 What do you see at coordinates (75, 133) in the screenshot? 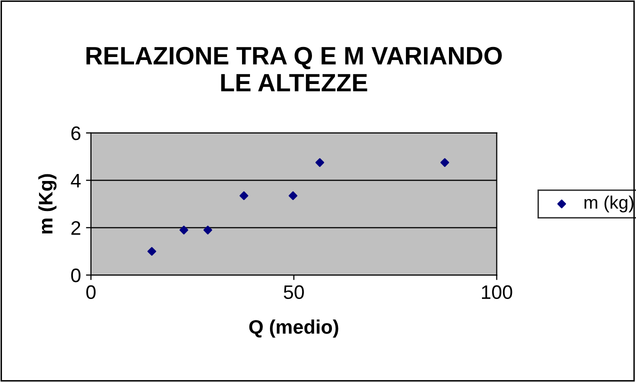
I see `y-tick-label: 6` at bounding box center [75, 133].